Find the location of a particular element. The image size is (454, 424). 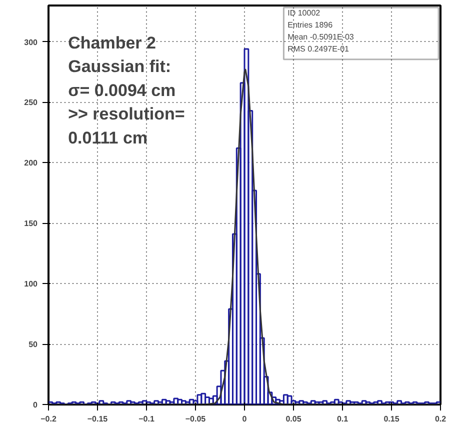

y-tick-label: 50 is located at coordinates (33, 345).